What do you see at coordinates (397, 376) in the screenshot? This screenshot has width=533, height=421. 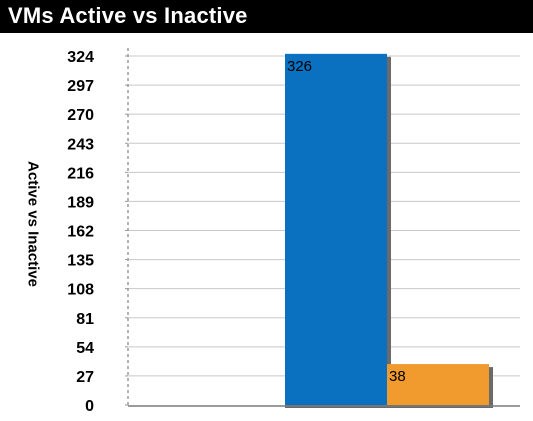 I see `data-label: 38` at bounding box center [397, 376].